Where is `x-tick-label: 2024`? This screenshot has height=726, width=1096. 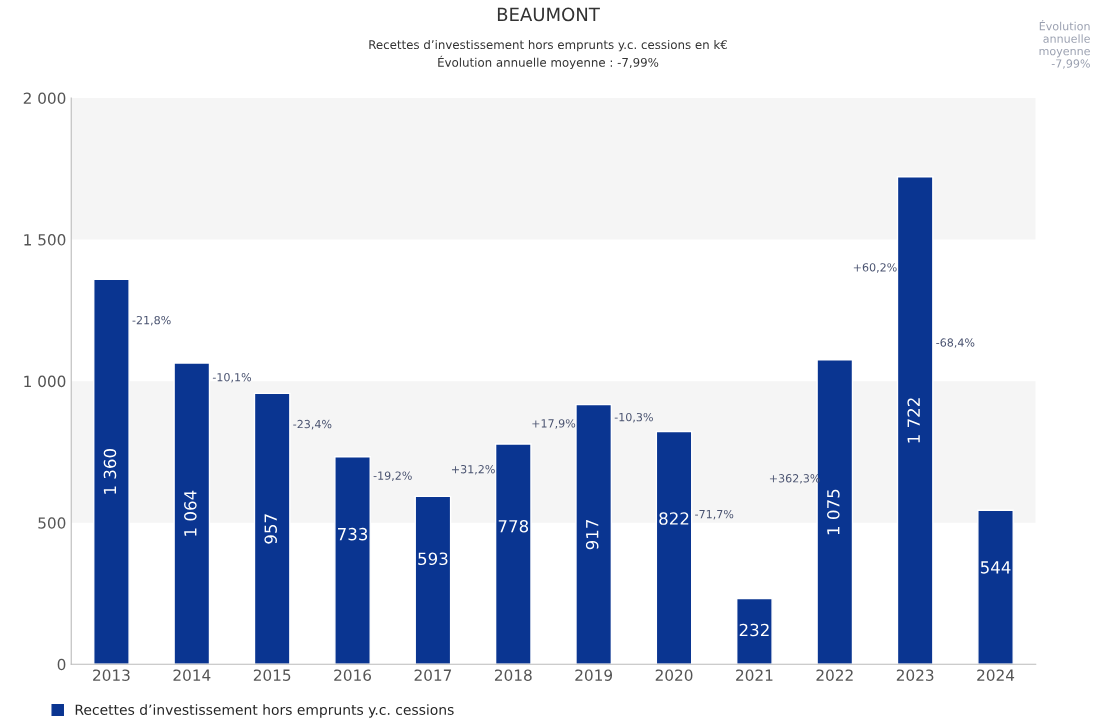
x-tick-label: 2024 is located at coordinates (996, 675).